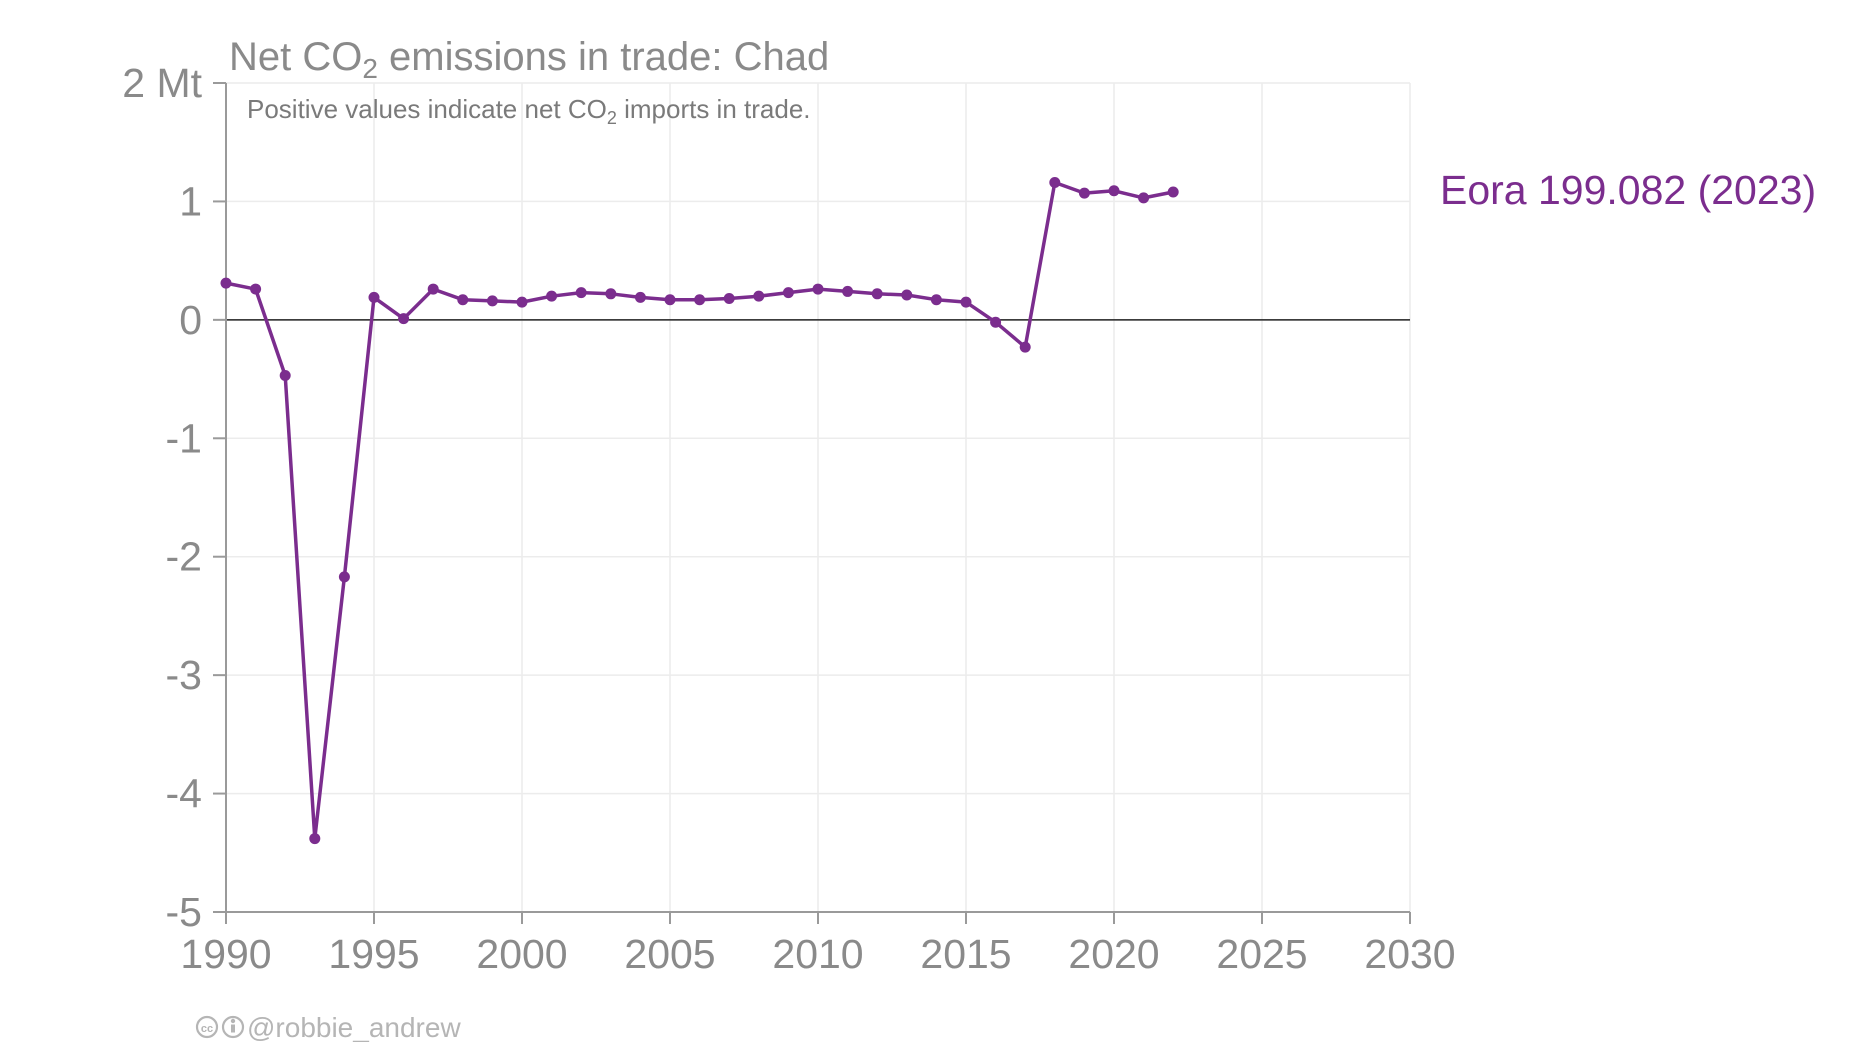 The width and height of the screenshot is (1852, 1042). I want to click on x-tick-label: 2020, so click(1113, 954).